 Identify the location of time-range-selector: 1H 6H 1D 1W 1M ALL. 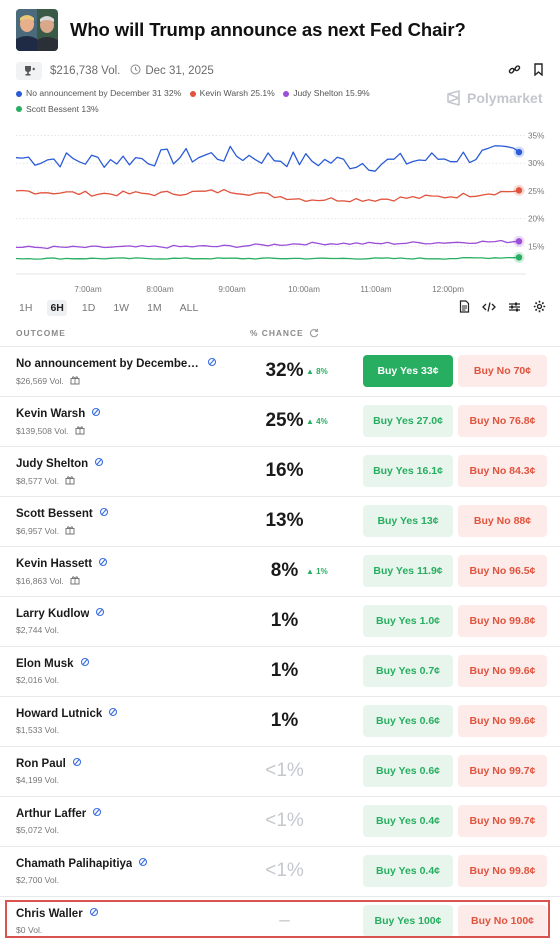
(281, 308).